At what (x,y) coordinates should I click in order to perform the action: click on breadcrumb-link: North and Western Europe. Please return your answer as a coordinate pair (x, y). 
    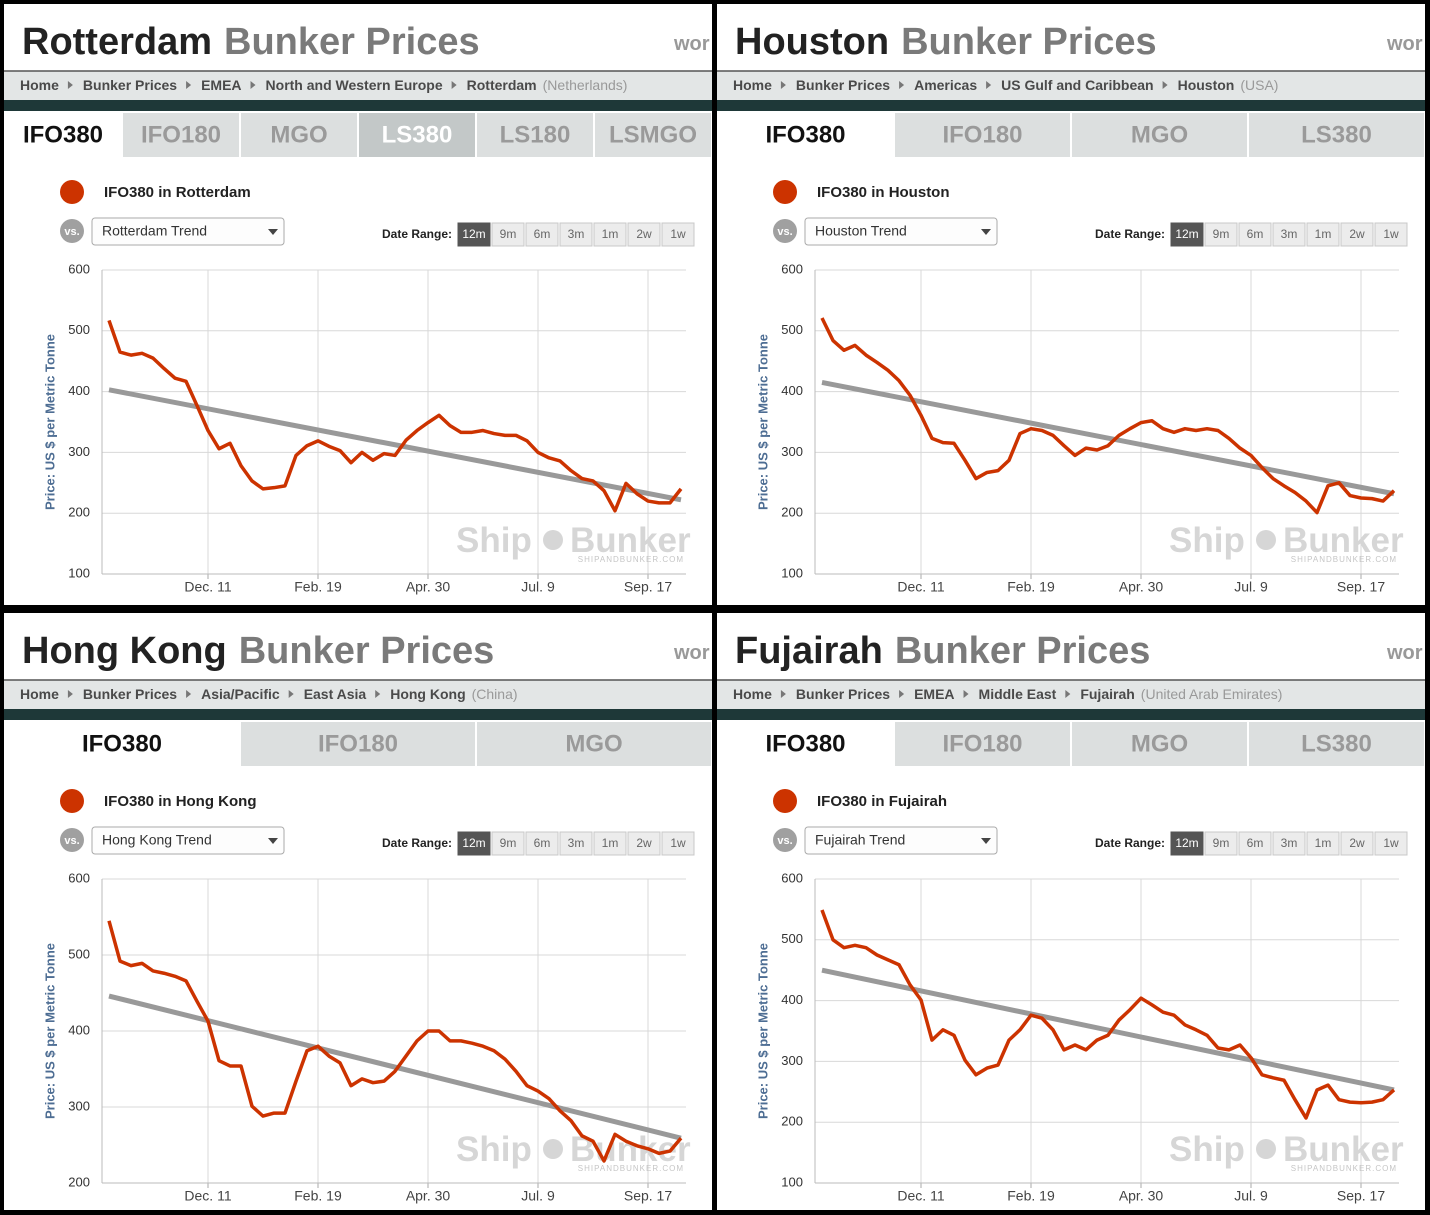
    Looking at the image, I should click on (354, 85).